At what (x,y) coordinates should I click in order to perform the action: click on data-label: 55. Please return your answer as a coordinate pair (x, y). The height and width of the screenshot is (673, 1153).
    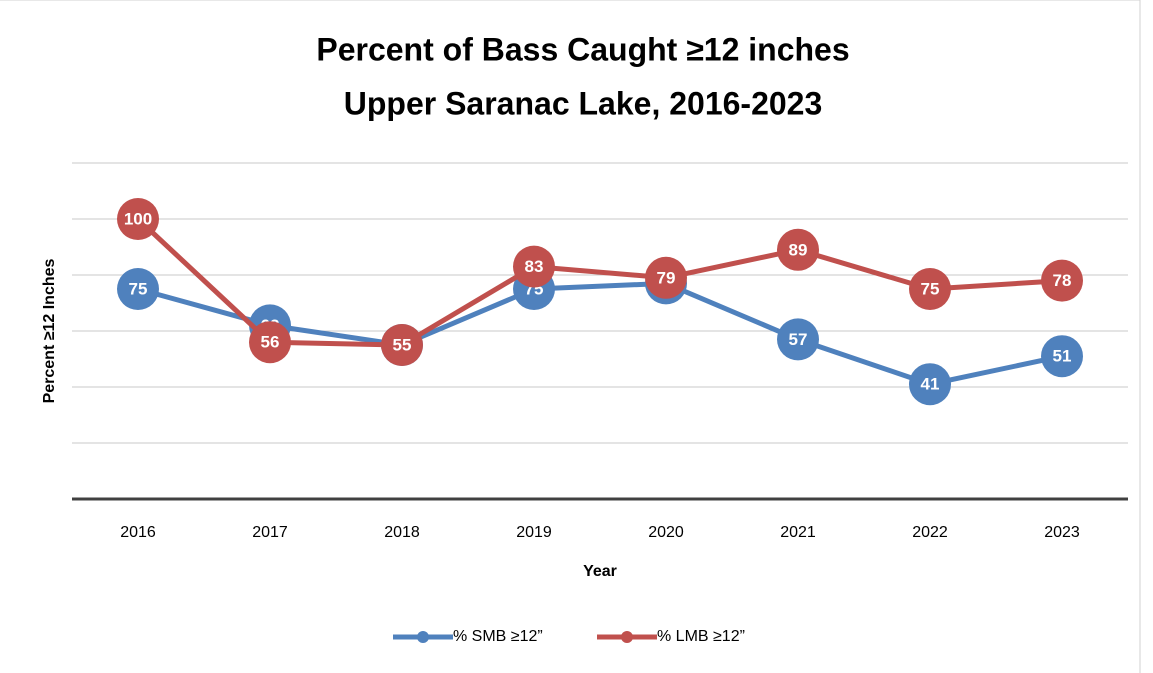
    Looking at the image, I should click on (402, 344).